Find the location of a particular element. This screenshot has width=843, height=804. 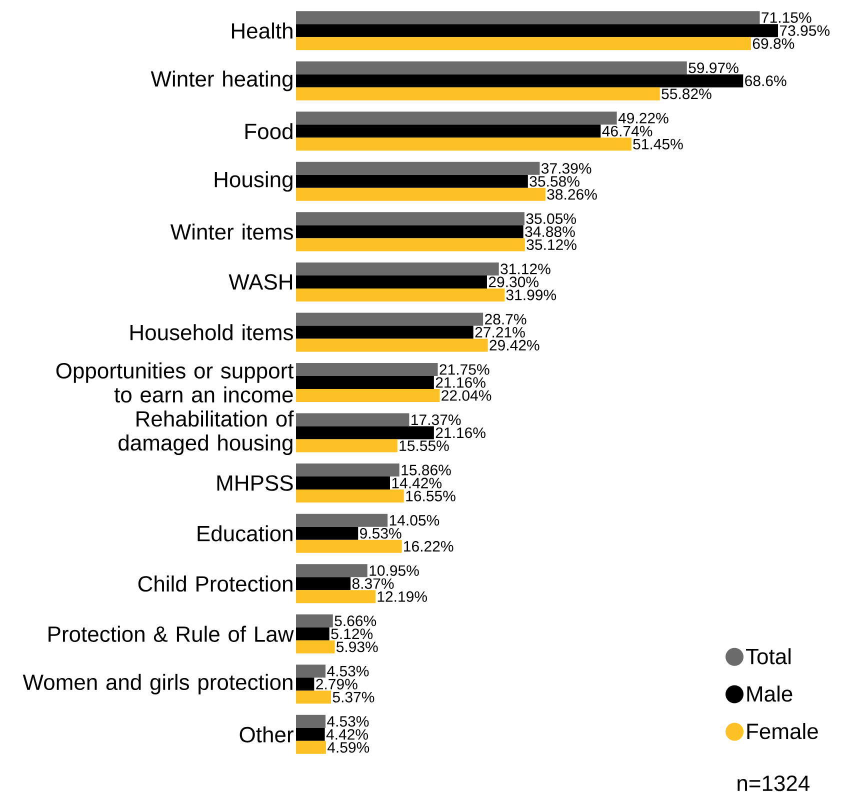

data-label: 21.75% is located at coordinates (465, 369).